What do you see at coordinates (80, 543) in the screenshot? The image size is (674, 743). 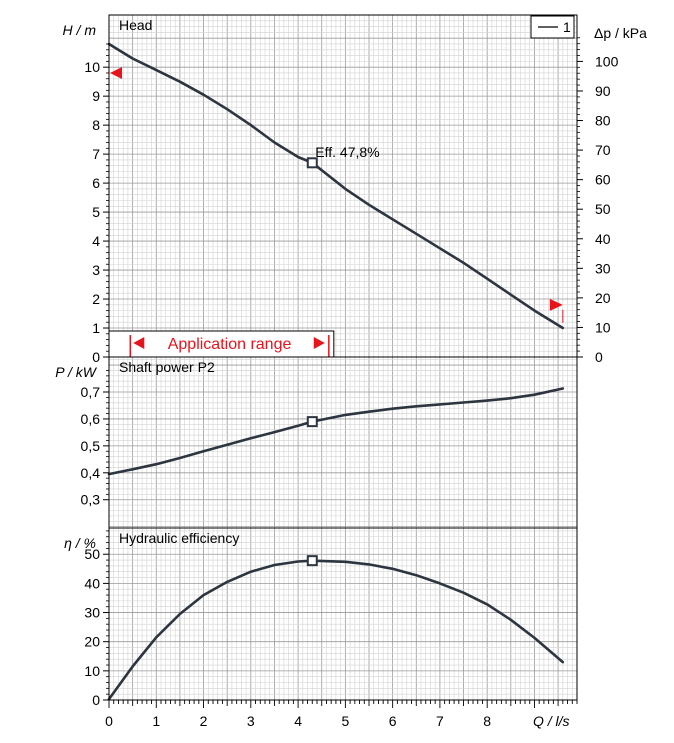 I see `y-axis-title: η / %` at bounding box center [80, 543].